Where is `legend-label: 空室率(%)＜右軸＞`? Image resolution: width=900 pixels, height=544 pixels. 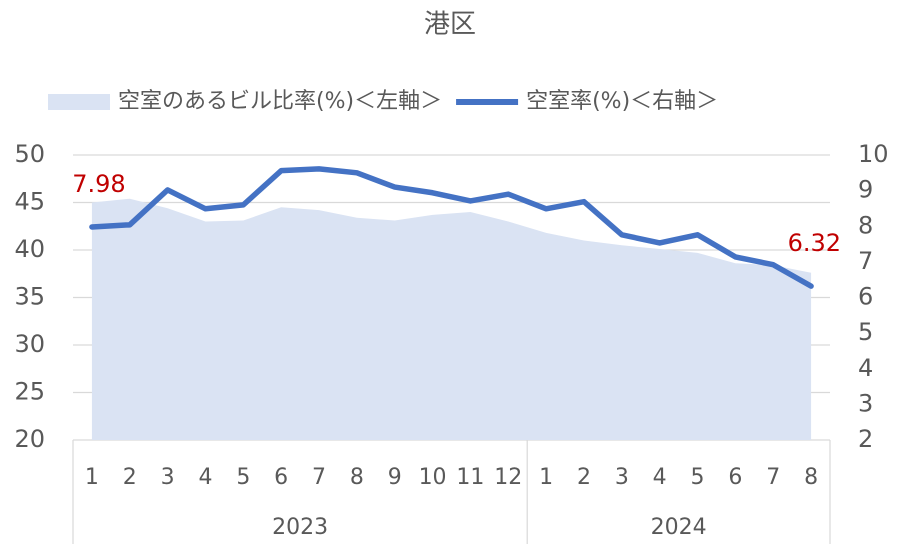 legend-label: 空室率(%)＜右軸＞ is located at coordinates (622, 101).